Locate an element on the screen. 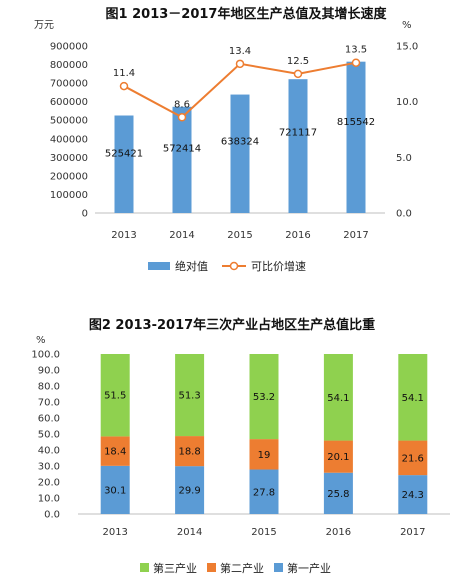  x-tick-label: 2015 is located at coordinates (263, 532).